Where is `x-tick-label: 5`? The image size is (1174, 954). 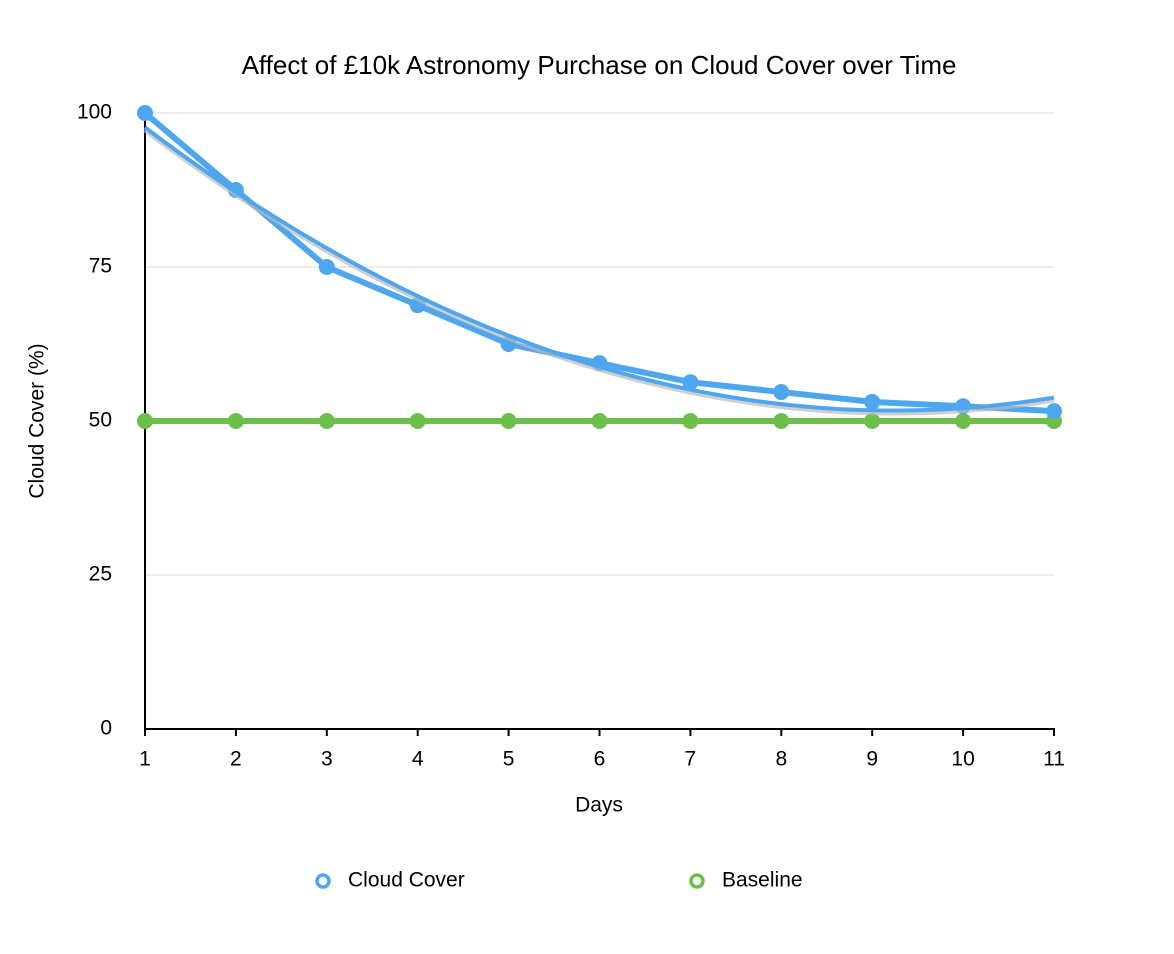
x-tick-label: 5 is located at coordinates (509, 759).